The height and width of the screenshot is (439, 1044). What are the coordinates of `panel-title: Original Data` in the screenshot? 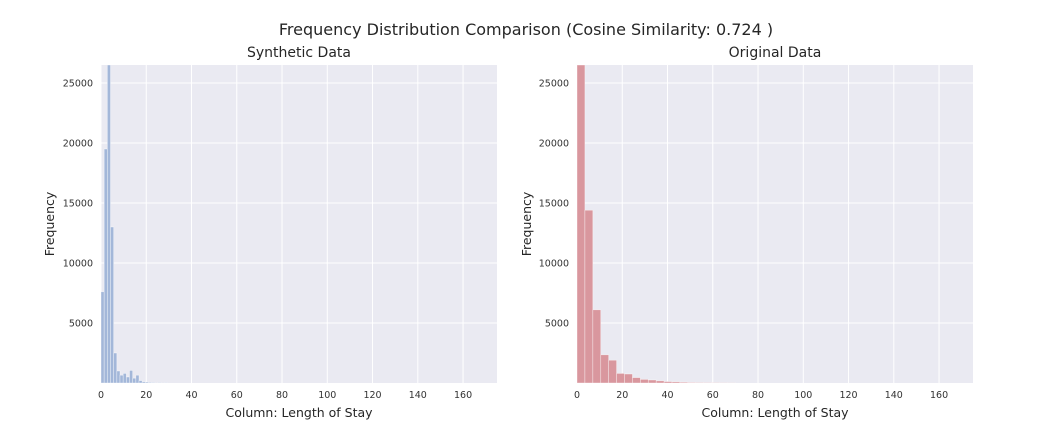 It's located at (775, 53).